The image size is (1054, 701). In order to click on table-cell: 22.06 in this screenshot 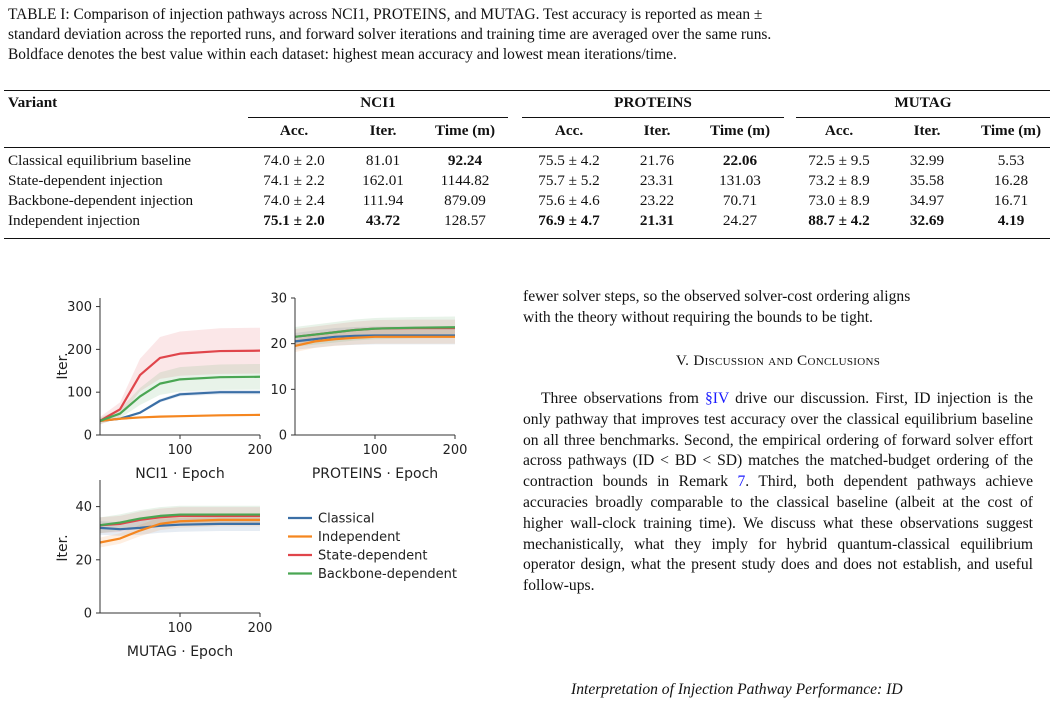, I will do `click(740, 160)`.